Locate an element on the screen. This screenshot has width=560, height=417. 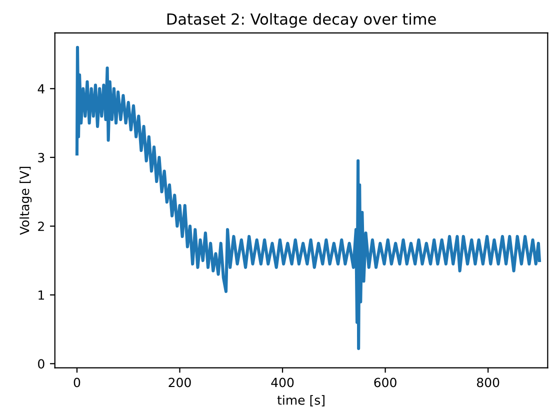
y-tick-label: 0 is located at coordinates (41, 364).